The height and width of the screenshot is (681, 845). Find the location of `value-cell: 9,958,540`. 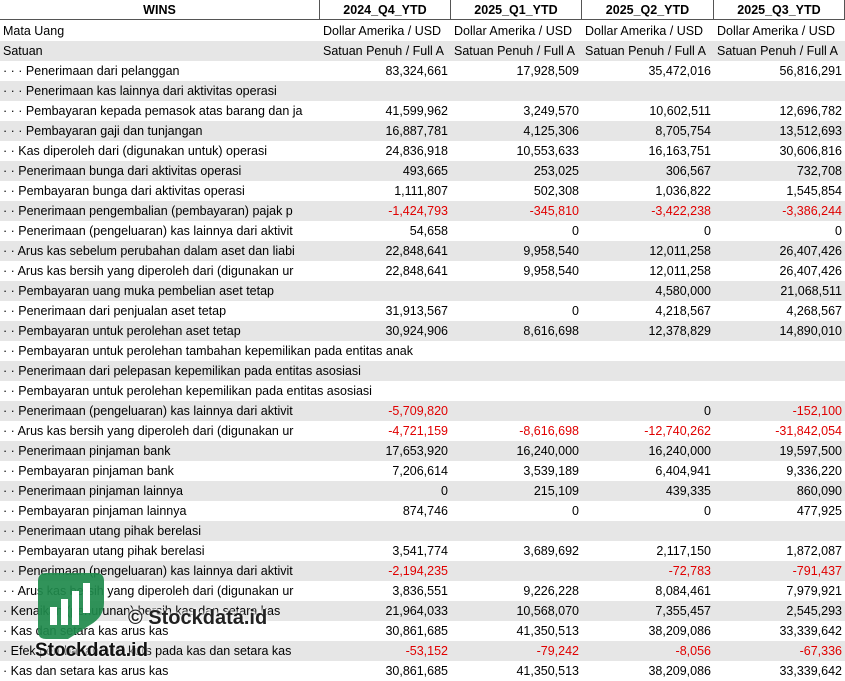

value-cell: 9,958,540 is located at coordinates (551, 251).